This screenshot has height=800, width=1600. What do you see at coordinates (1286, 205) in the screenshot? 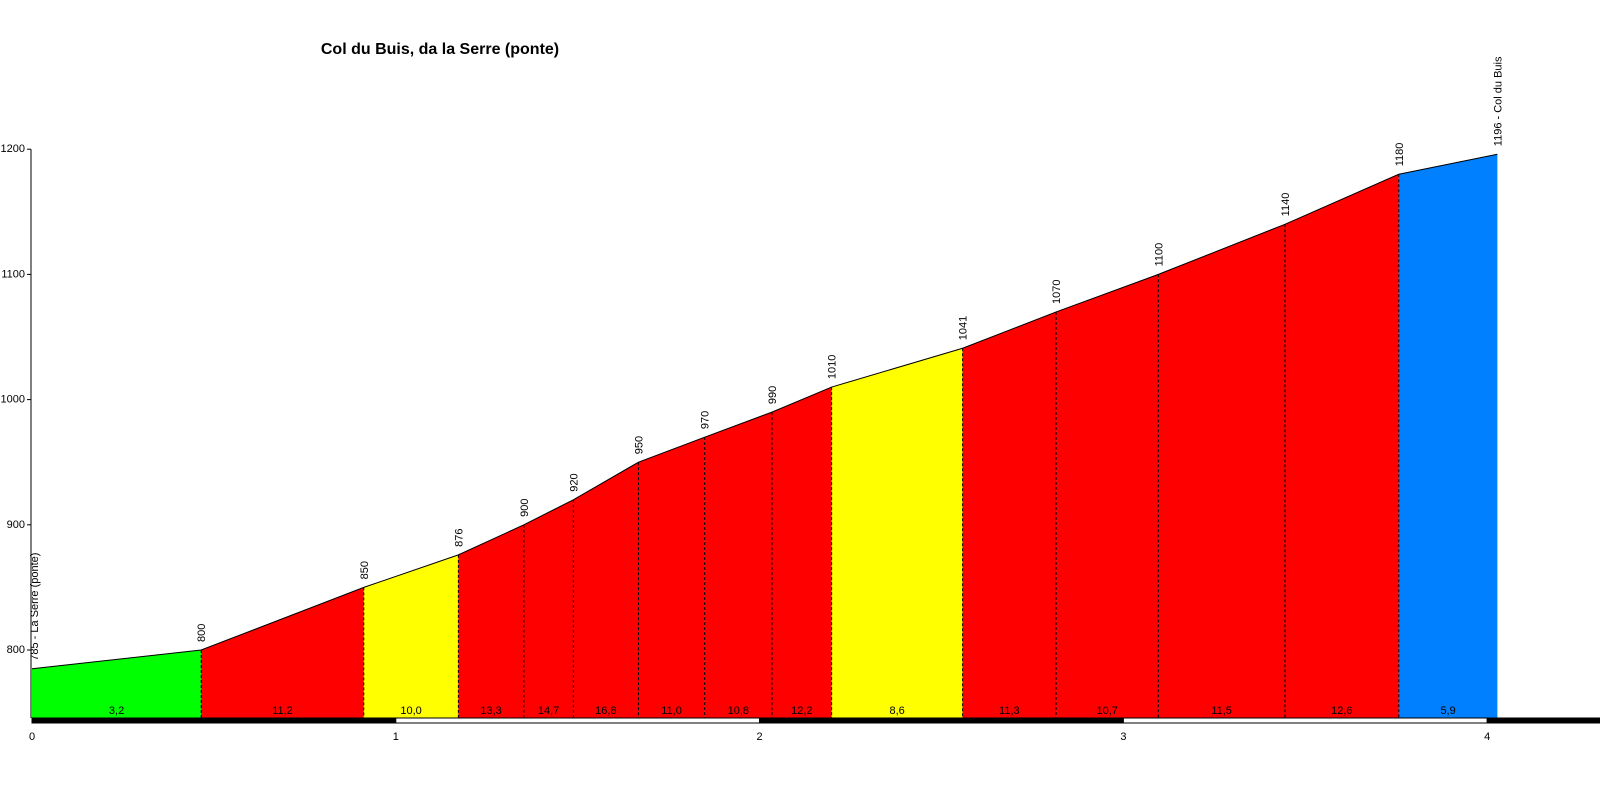
I see `altitude-label: 1140` at bounding box center [1286, 205].